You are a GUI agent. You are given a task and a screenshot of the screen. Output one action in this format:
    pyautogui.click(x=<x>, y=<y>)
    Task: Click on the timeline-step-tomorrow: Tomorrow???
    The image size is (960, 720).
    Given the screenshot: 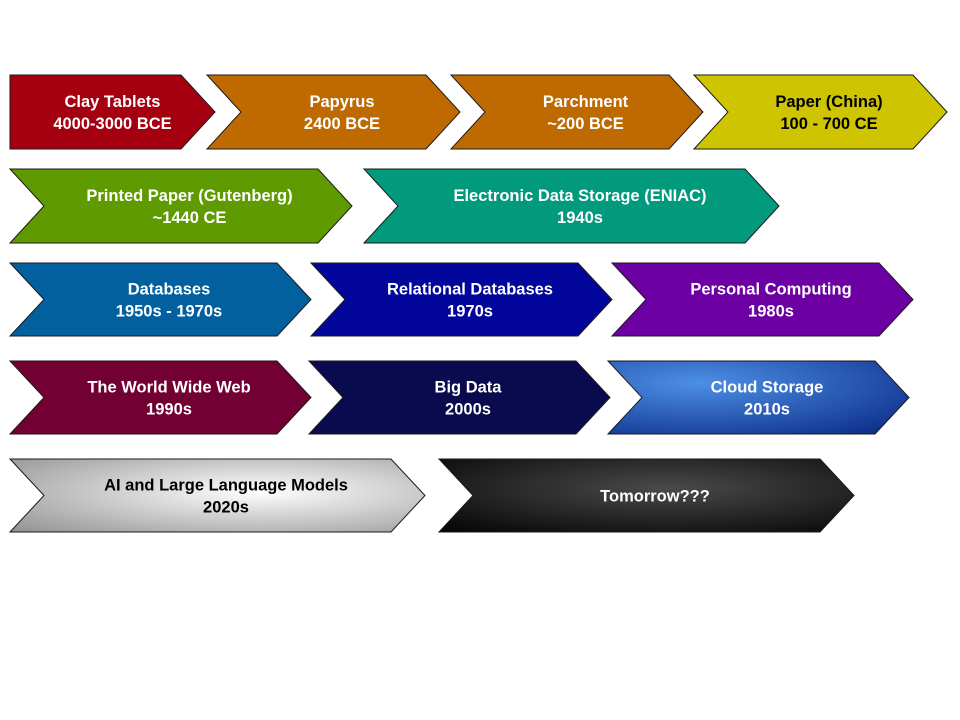 What is the action you would take?
    pyautogui.click(x=646, y=495)
    